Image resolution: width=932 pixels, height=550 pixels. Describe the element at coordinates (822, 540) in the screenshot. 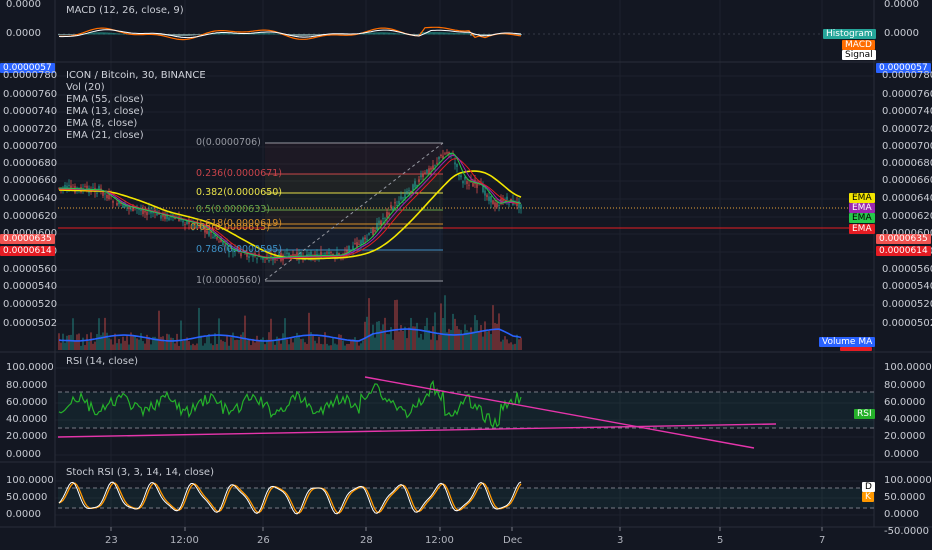

I see `time-label: 7` at that location.